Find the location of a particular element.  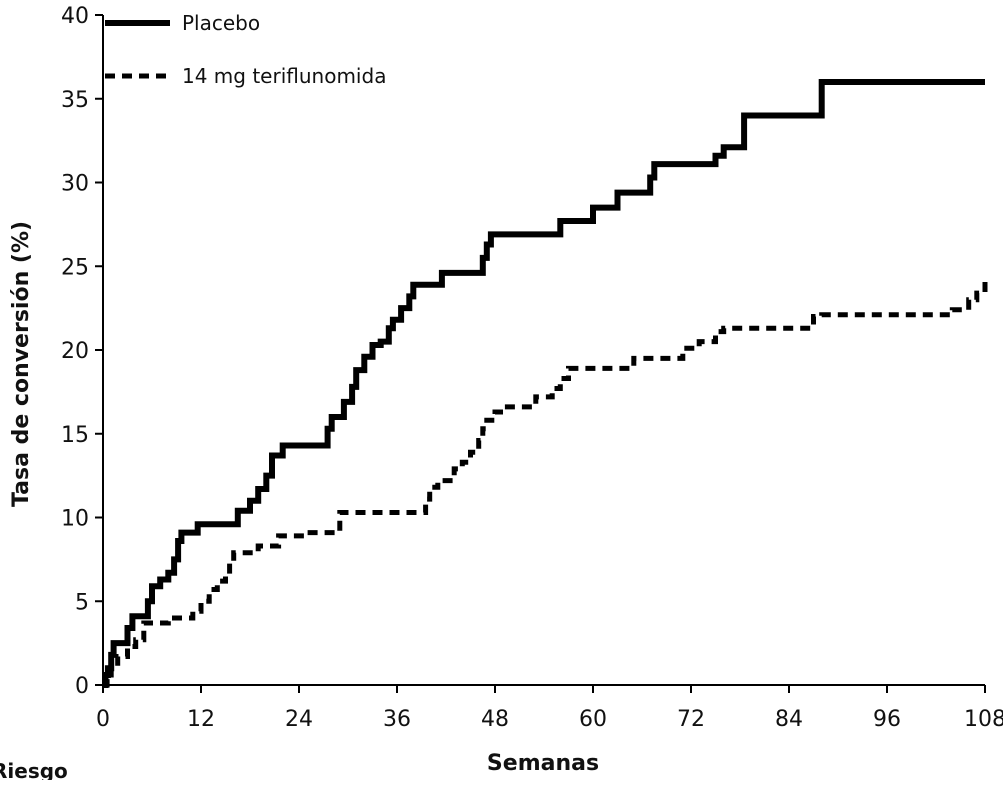

x-tick-label: 36 is located at coordinates (397, 719).